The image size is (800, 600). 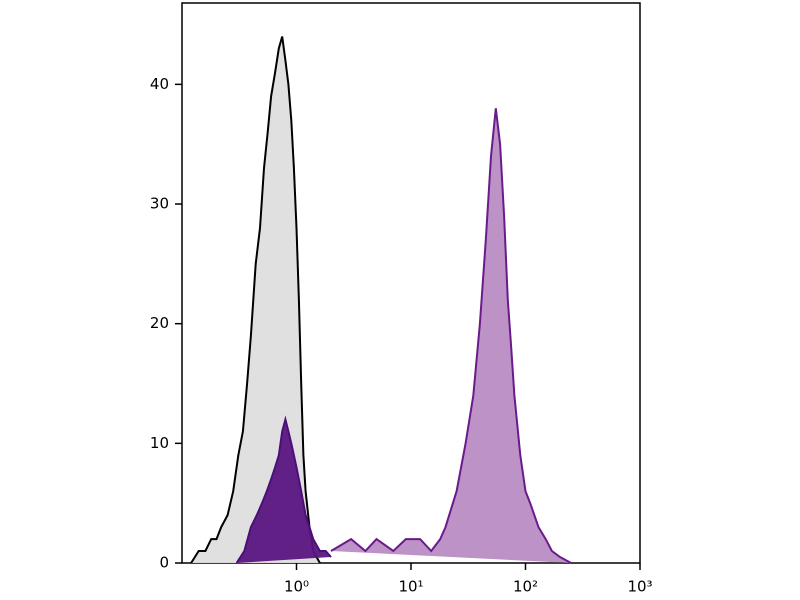 I want to click on y-tick-label: 40, so click(x=159, y=84).